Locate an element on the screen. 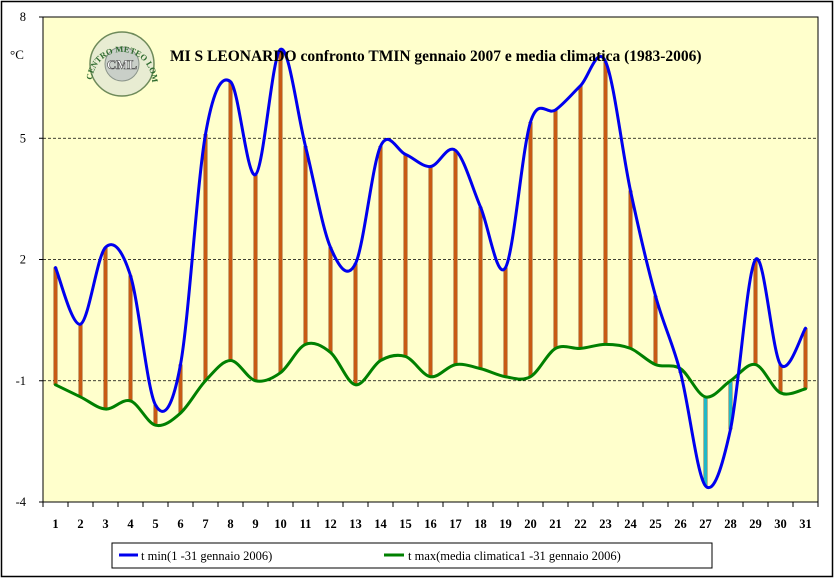 The width and height of the screenshot is (834, 583). x-tick-label: 17 is located at coordinates (455, 524).